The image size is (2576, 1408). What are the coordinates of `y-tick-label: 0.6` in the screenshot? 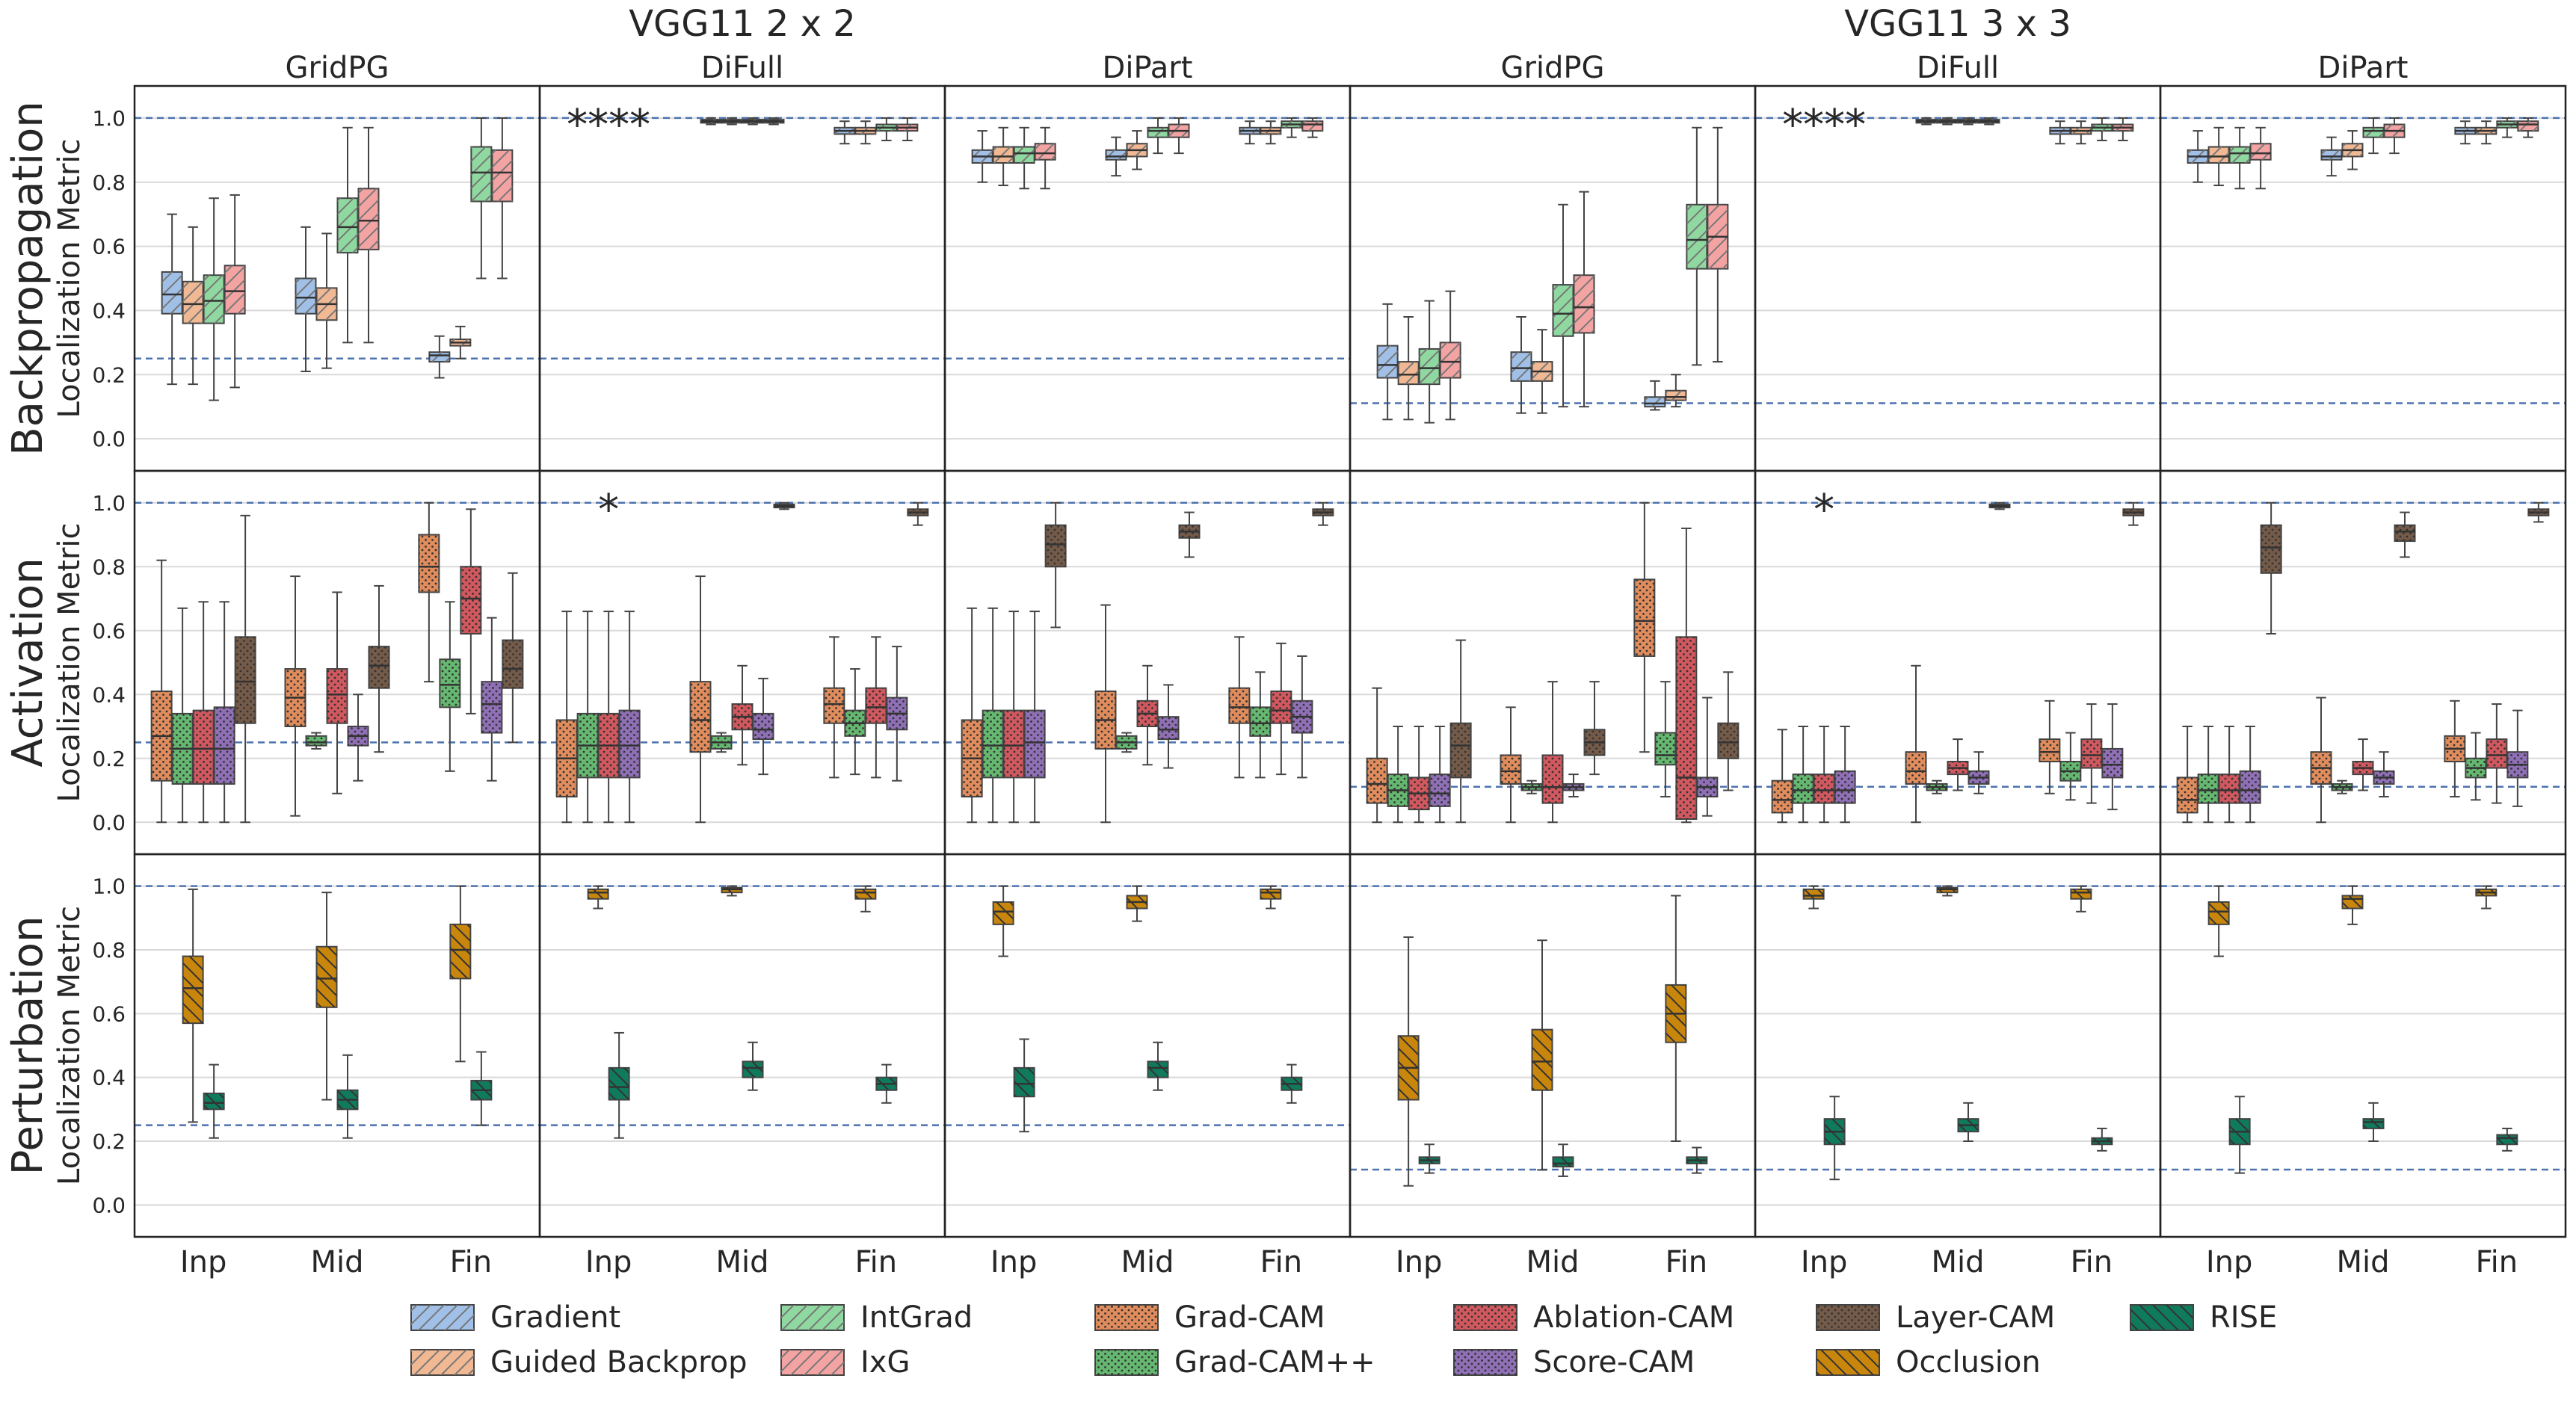 It's located at (109, 247).